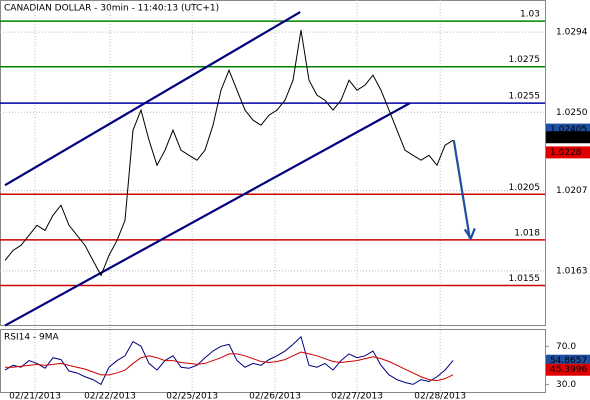  Describe the element at coordinates (469, 234) in the screenshot. I see `arrow-head` at that location.